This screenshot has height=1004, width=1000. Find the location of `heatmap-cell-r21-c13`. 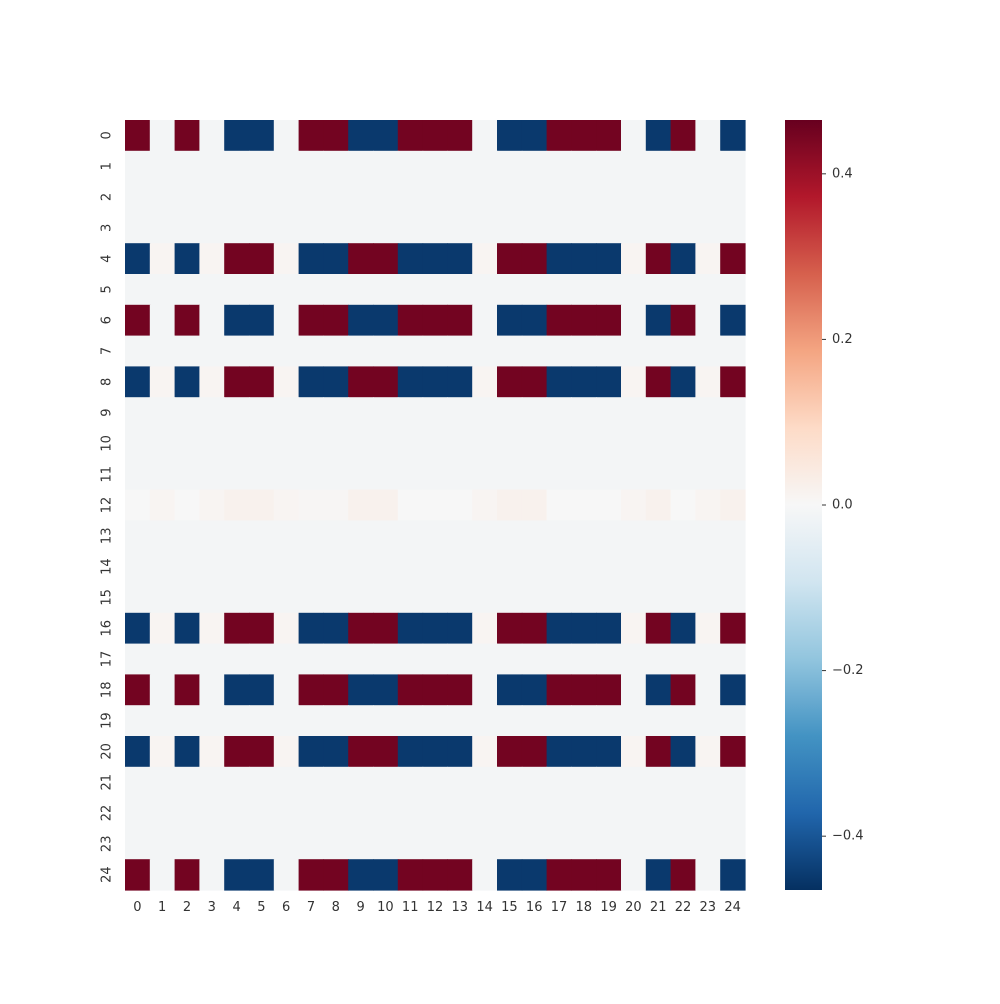

heatmap-cell-r21-c13 is located at coordinates (460, 782).